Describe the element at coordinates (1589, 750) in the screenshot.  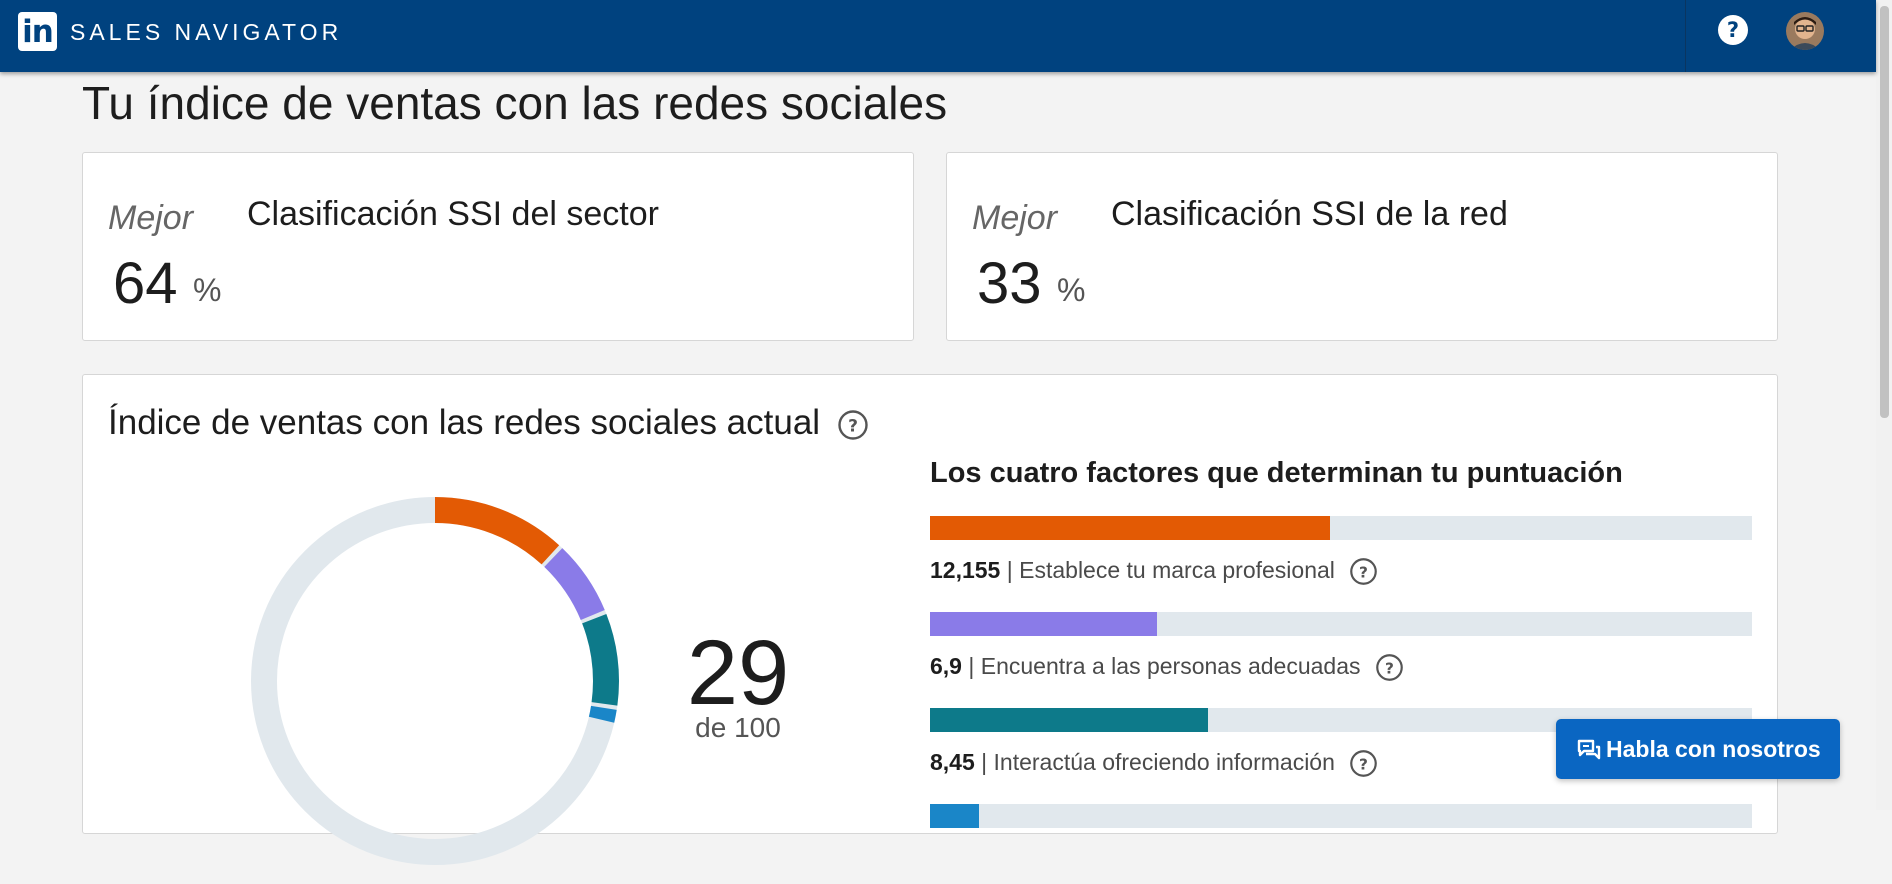
I see `chat-bubbles-icon` at that location.